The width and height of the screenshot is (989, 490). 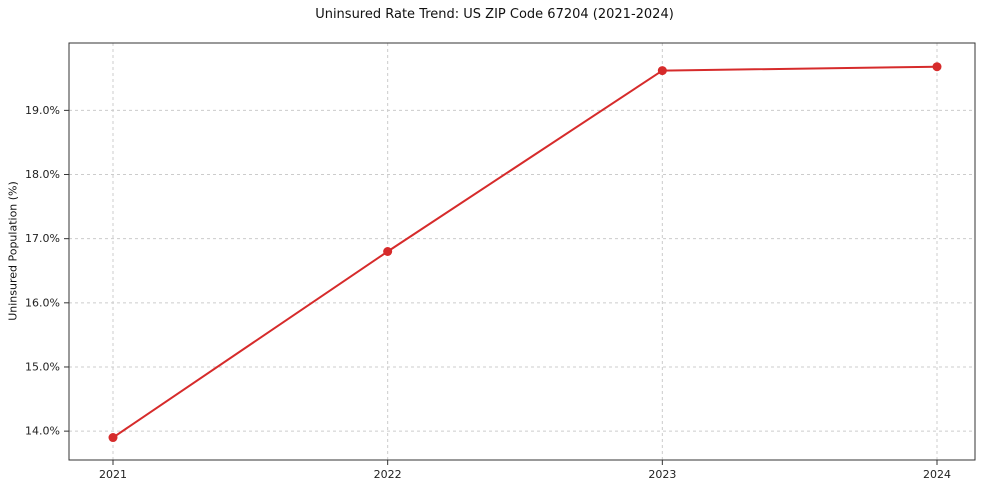 What do you see at coordinates (13, 251) in the screenshot?
I see `y-axis-label: Uninsured Population (%)` at bounding box center [13, 251].